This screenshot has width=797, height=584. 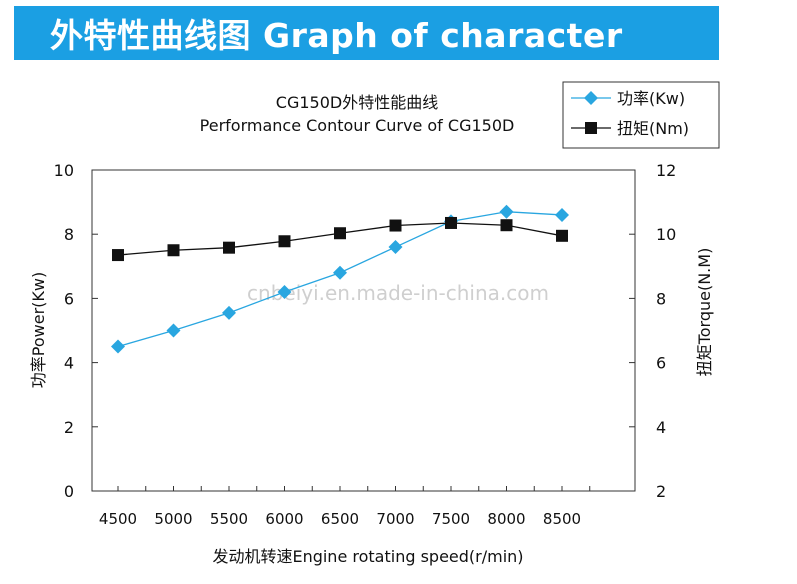 What do you see at coordinates (229, 519) in the screenshot?
I see `x-tick-label: 5500` at bounding box center [229, 519].